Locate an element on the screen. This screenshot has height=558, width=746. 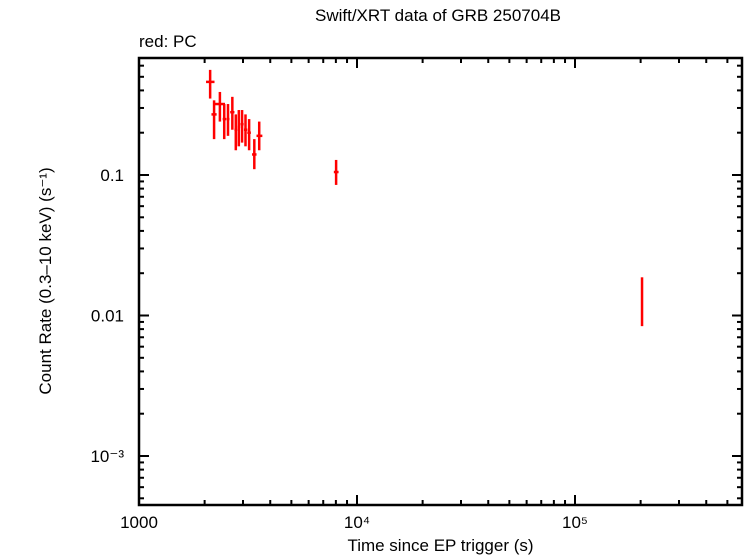
chart-title: Swift/XRT data of GRB 250704B is located at coordinates (437, 15).